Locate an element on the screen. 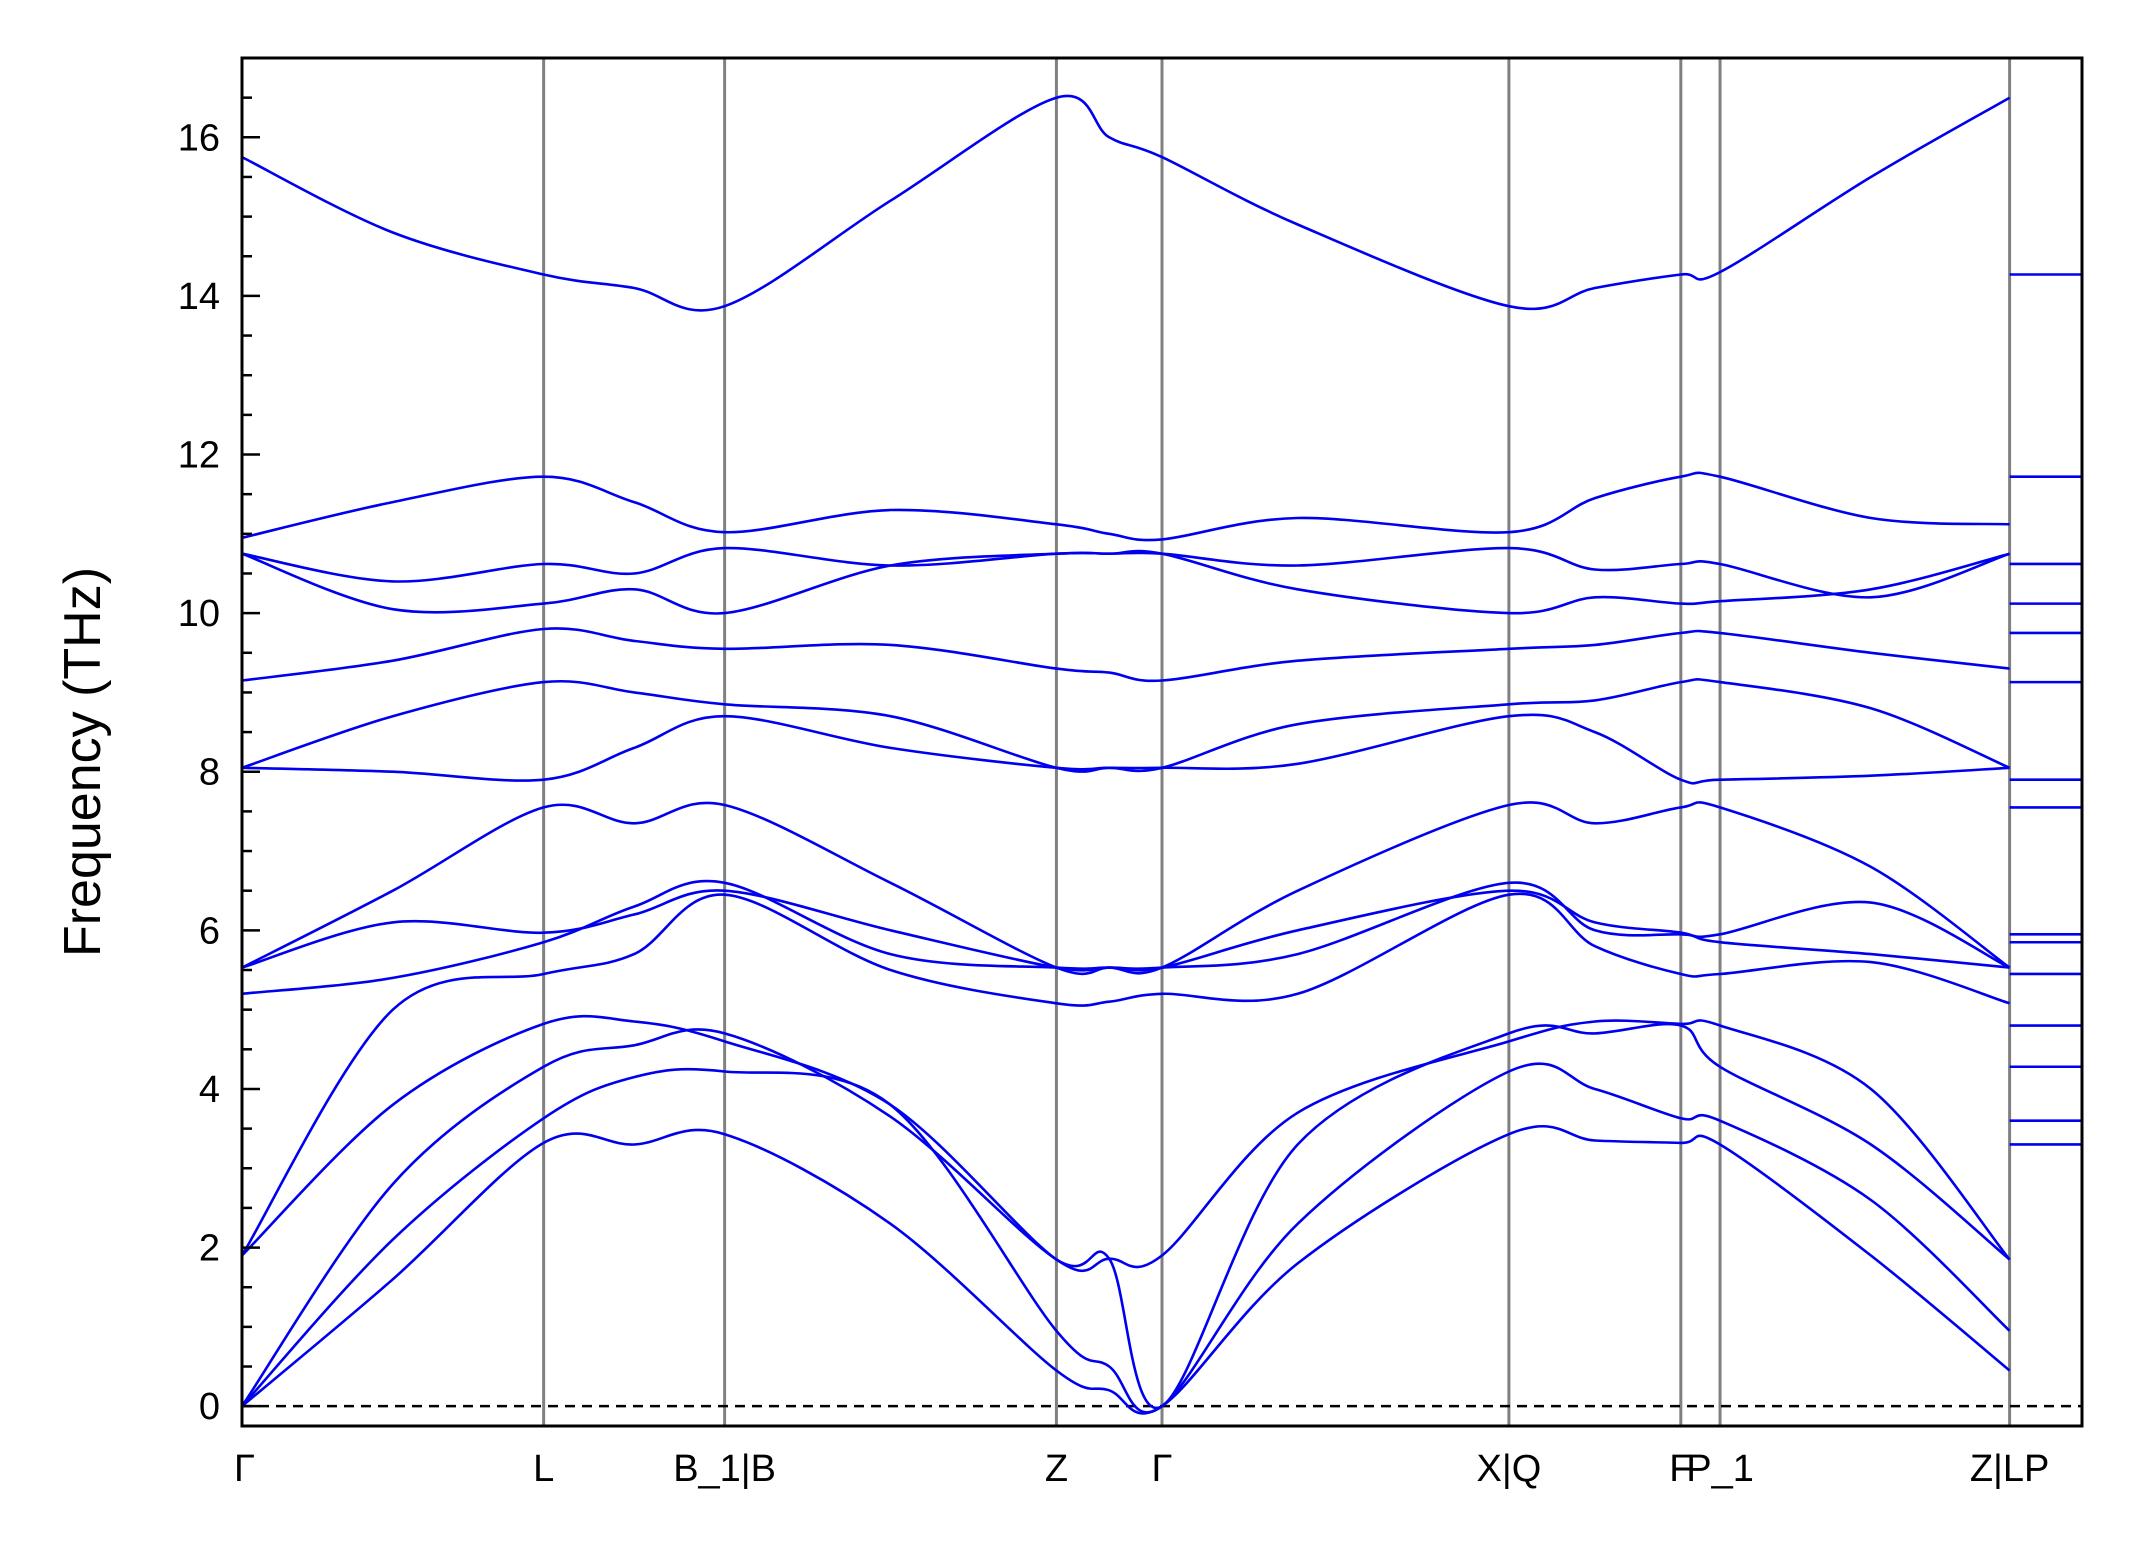 This screenshot has height=1549, width=2145. y-tick-label: 8 is located at coordinates (209, 773).